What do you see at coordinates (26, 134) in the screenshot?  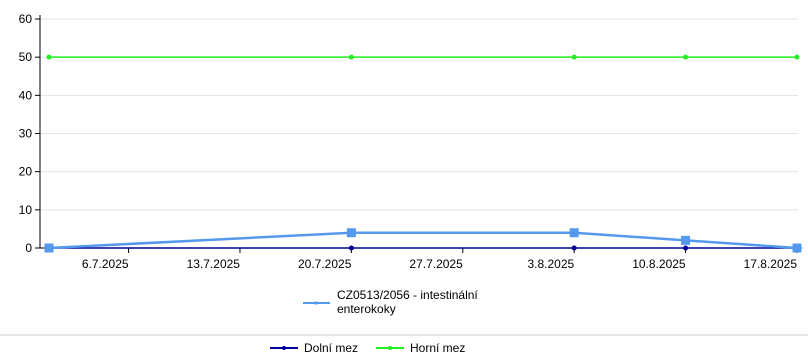 I see `y-tick-label: 30` at bounding box center [26, 134].